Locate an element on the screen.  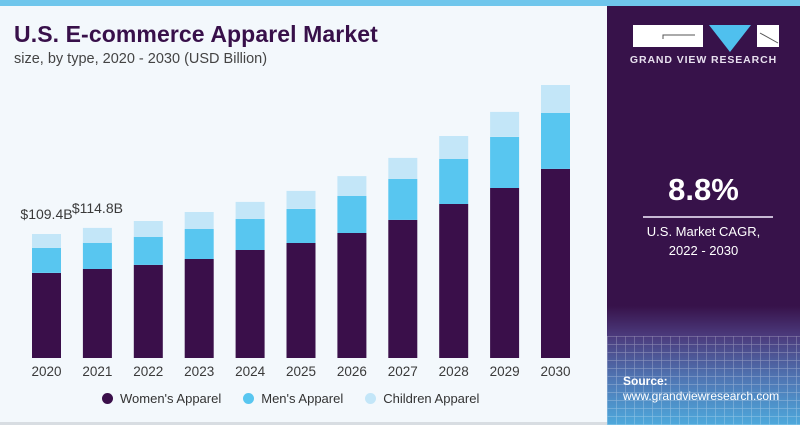
bar-group-2024 is located at coordinates (250, 279).